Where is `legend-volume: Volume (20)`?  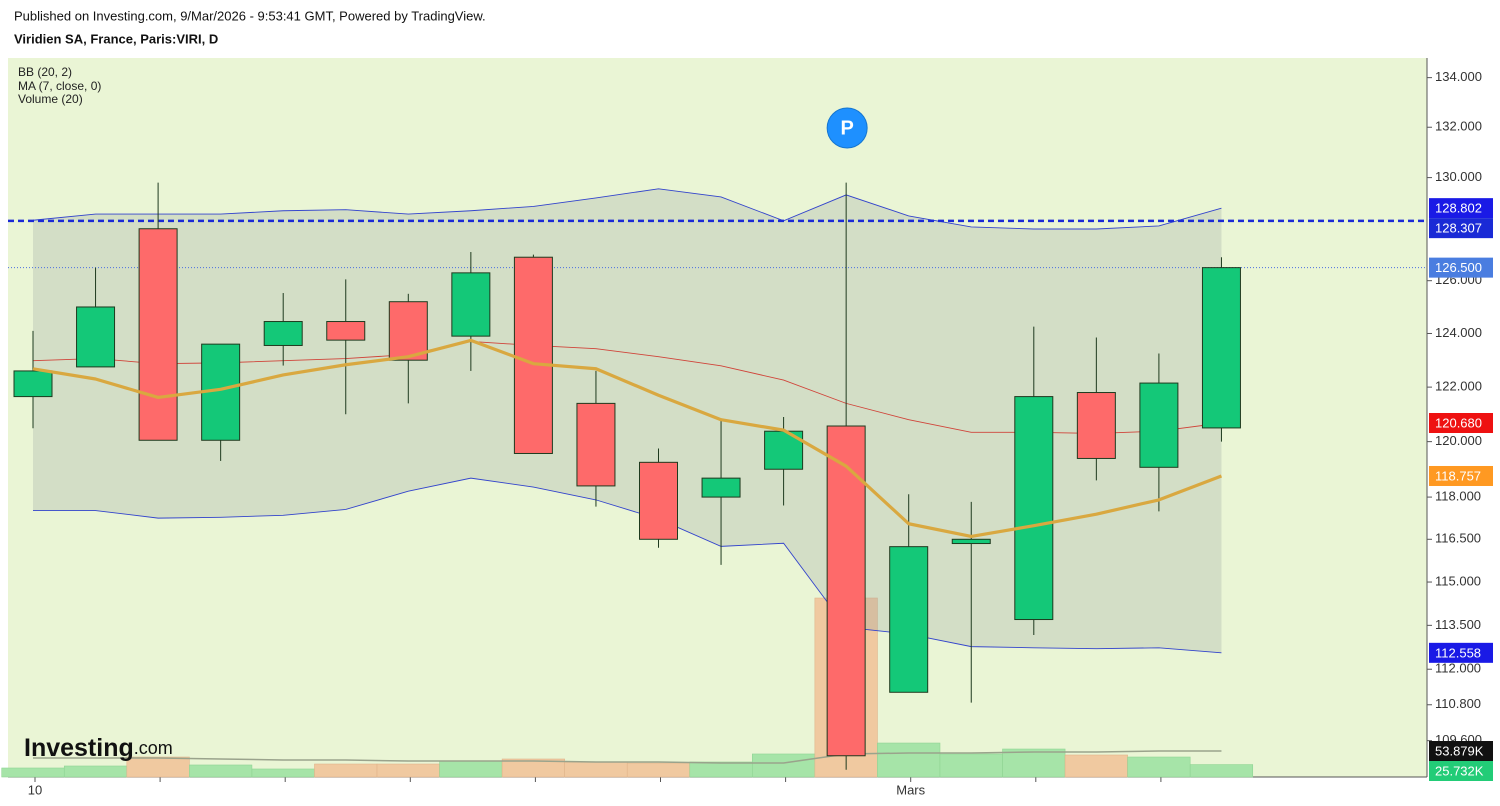
legend-volume: Volume (20) is located at coordinates (50, 99).